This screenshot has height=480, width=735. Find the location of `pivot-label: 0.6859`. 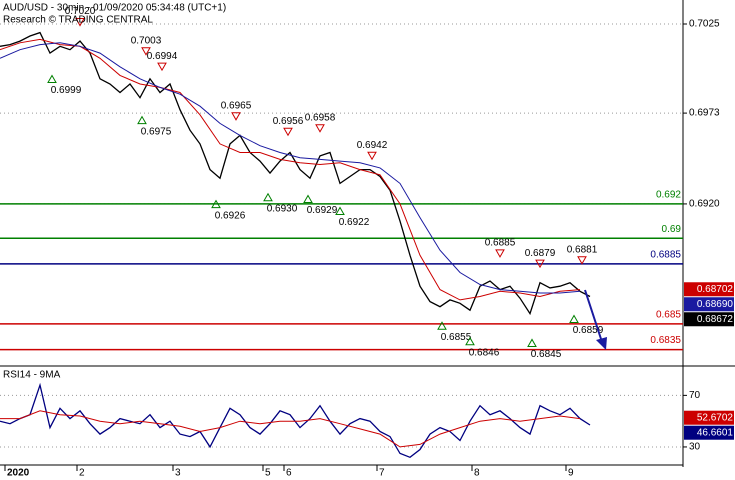

pivot-label: 0.6859 is located at coordinates (588, 330).